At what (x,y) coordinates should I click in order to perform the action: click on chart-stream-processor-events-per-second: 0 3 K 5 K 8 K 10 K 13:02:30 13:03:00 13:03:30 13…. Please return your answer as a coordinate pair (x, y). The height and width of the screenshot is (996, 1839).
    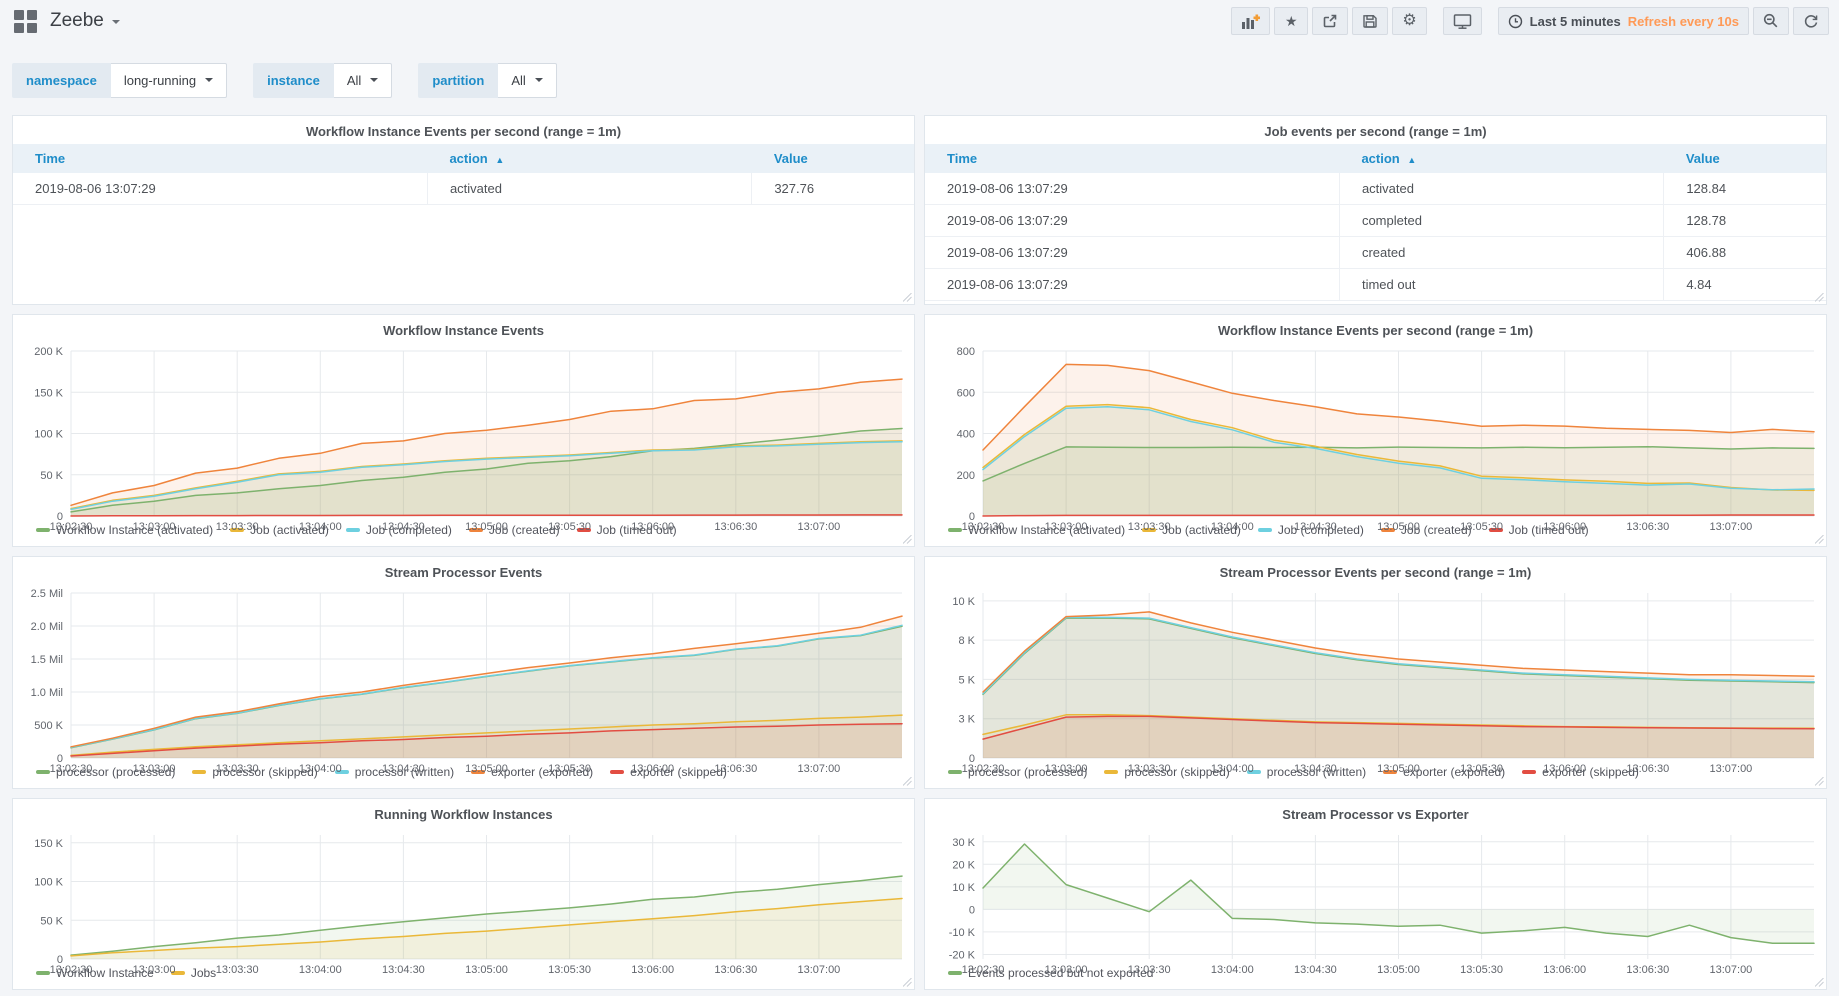
    Looking at the image, I should click on (1375, 680).